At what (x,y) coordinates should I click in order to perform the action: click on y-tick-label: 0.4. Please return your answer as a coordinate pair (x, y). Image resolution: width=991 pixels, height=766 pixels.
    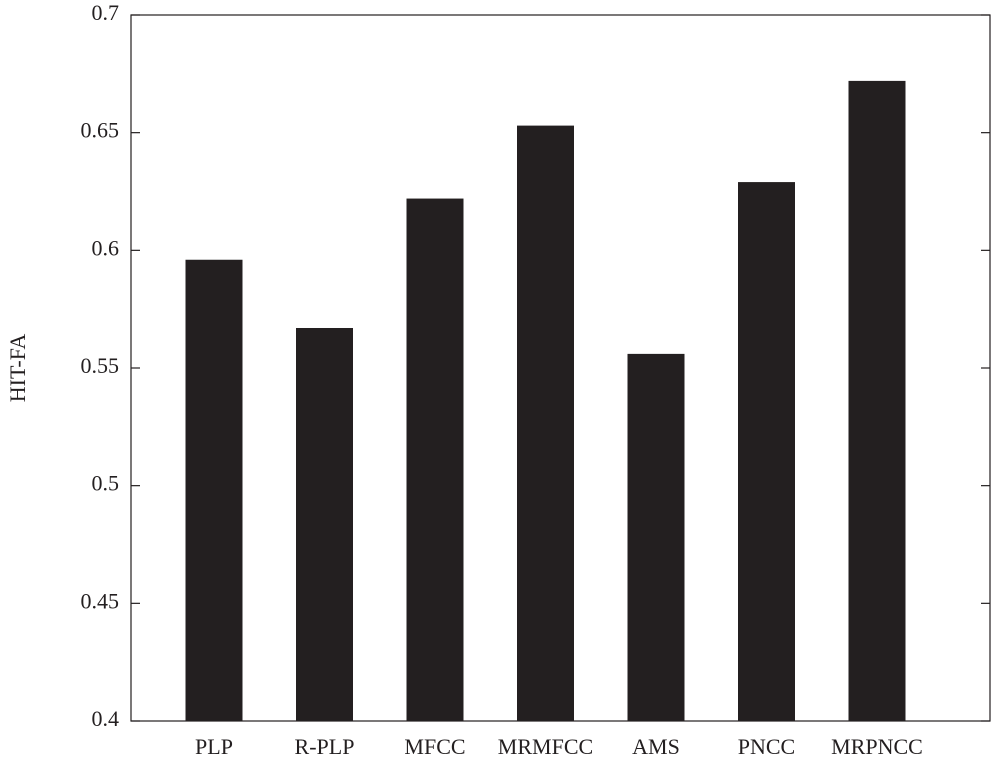
    Looking at the image, I should click on (106, 718).